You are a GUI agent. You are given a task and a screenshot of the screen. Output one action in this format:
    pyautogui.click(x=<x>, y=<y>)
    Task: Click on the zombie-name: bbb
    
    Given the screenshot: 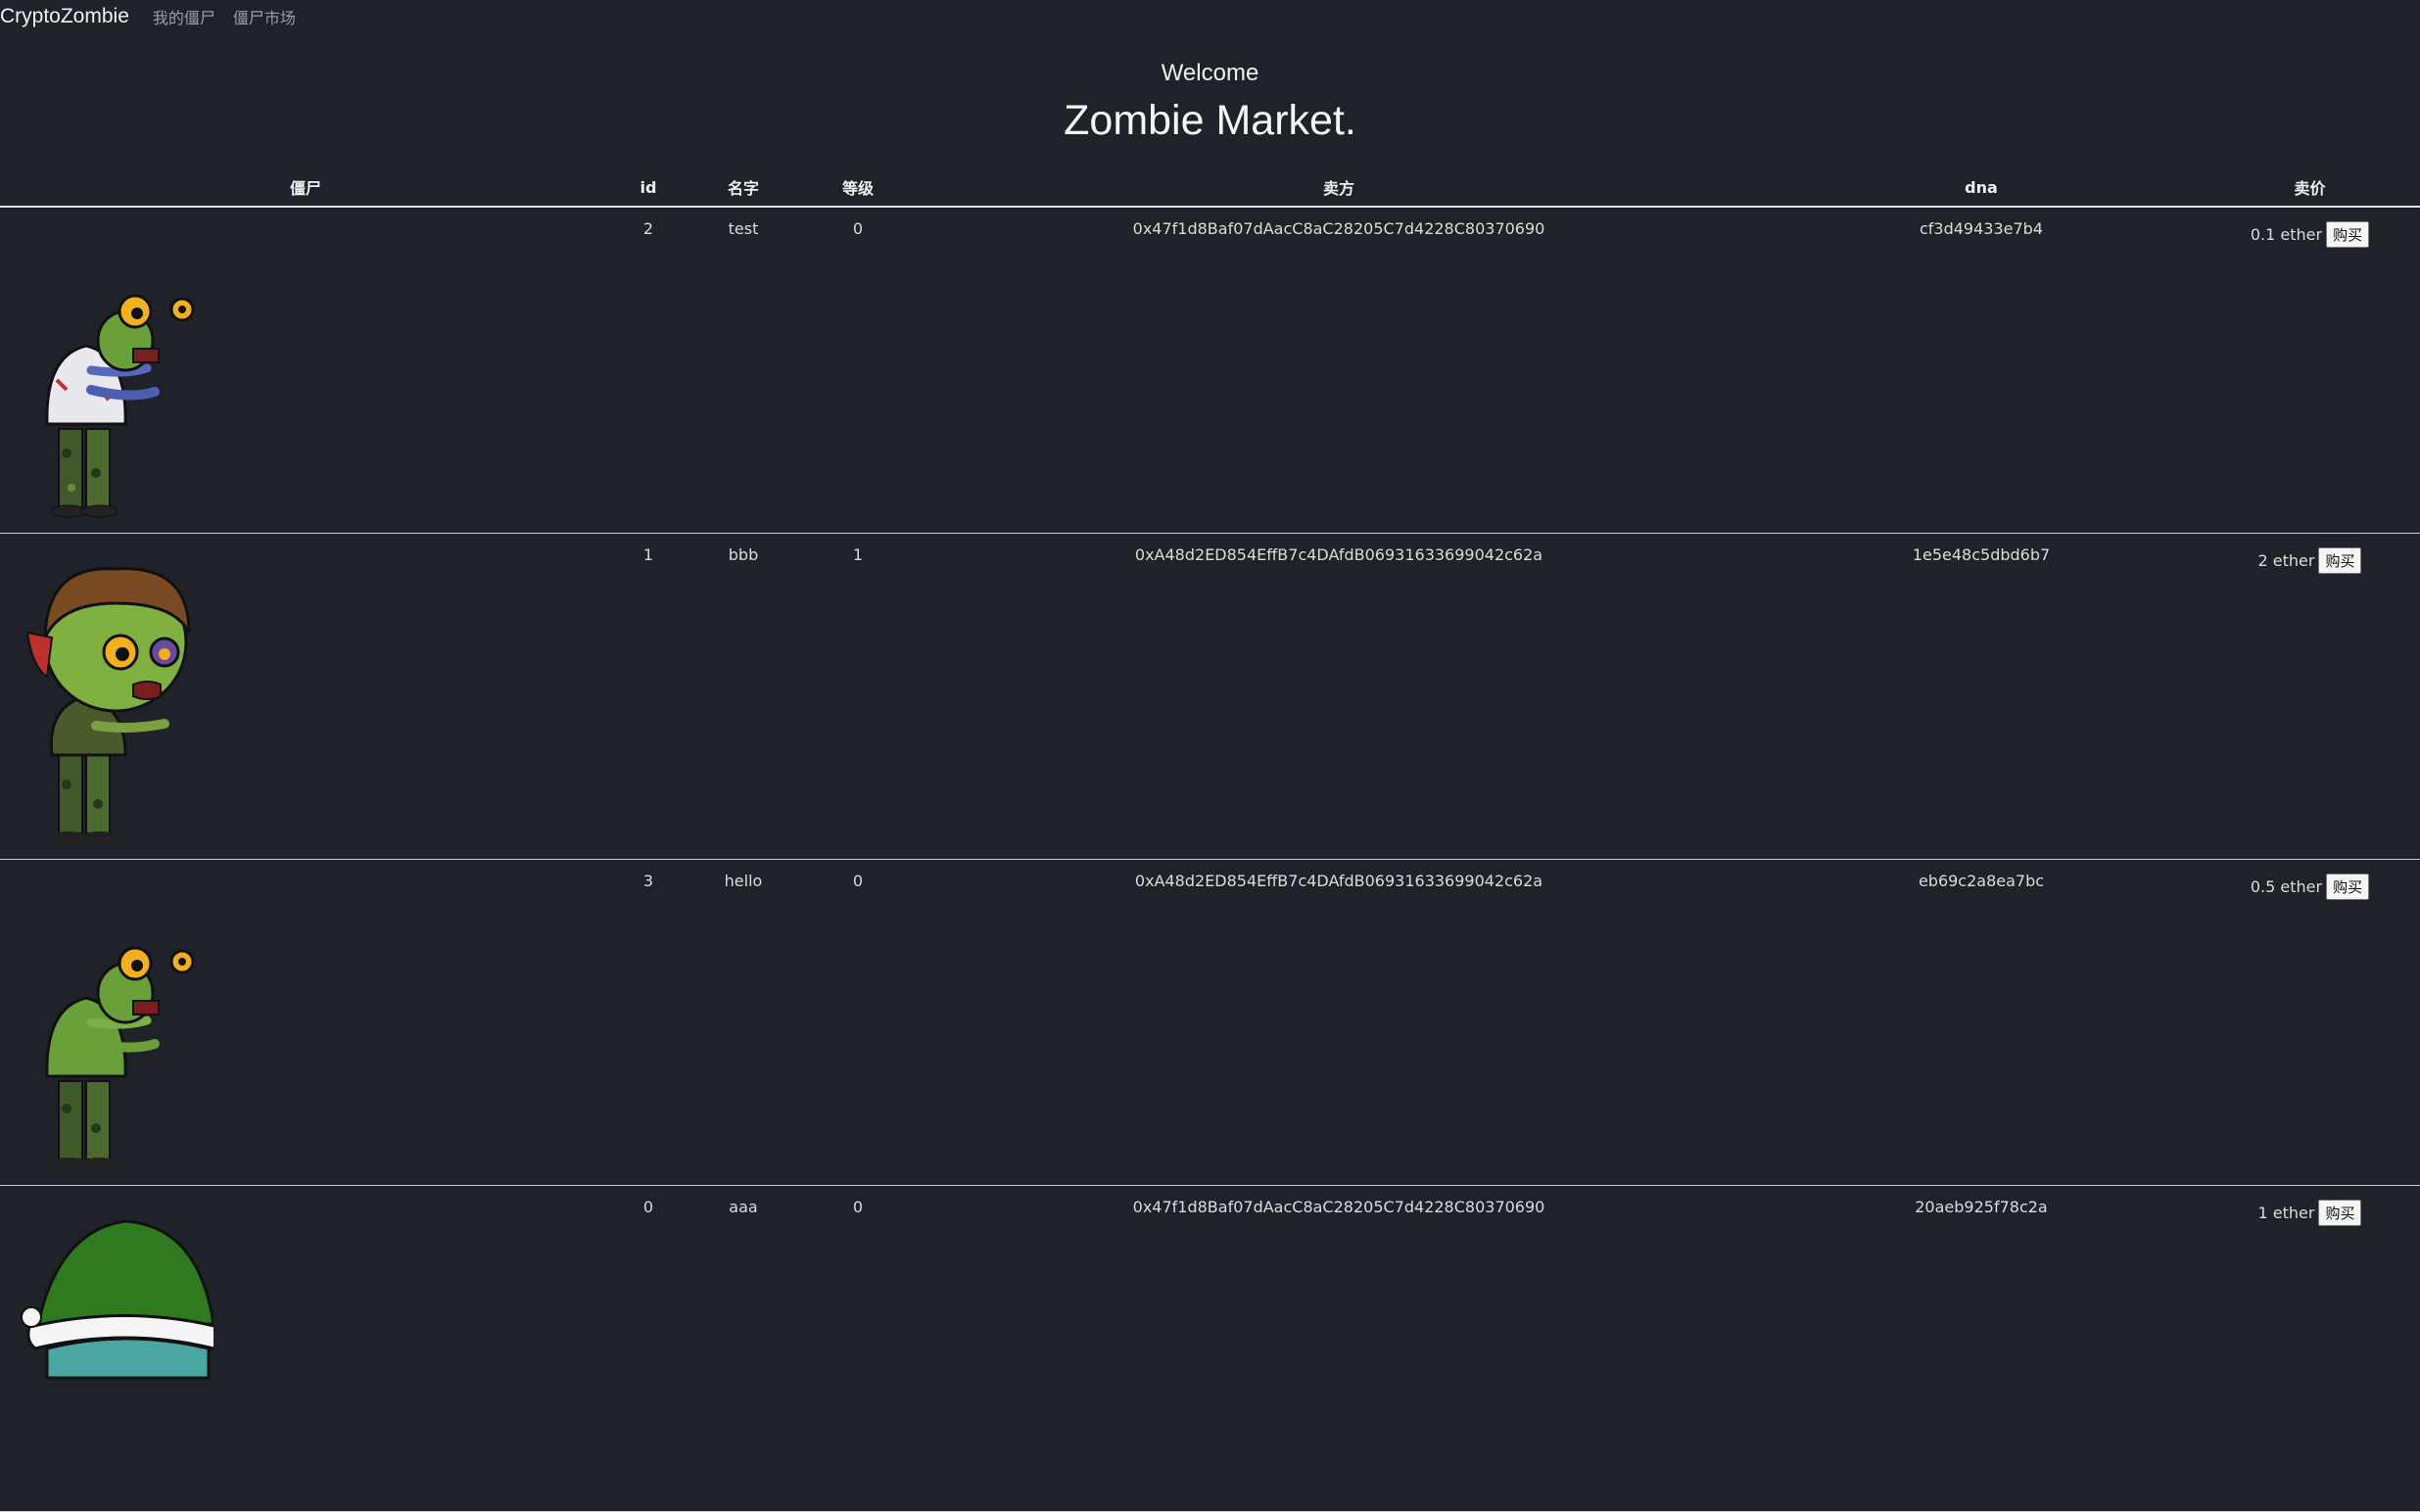 What is the action you would take?
    pyautogui.click(x=743, y=696)
    